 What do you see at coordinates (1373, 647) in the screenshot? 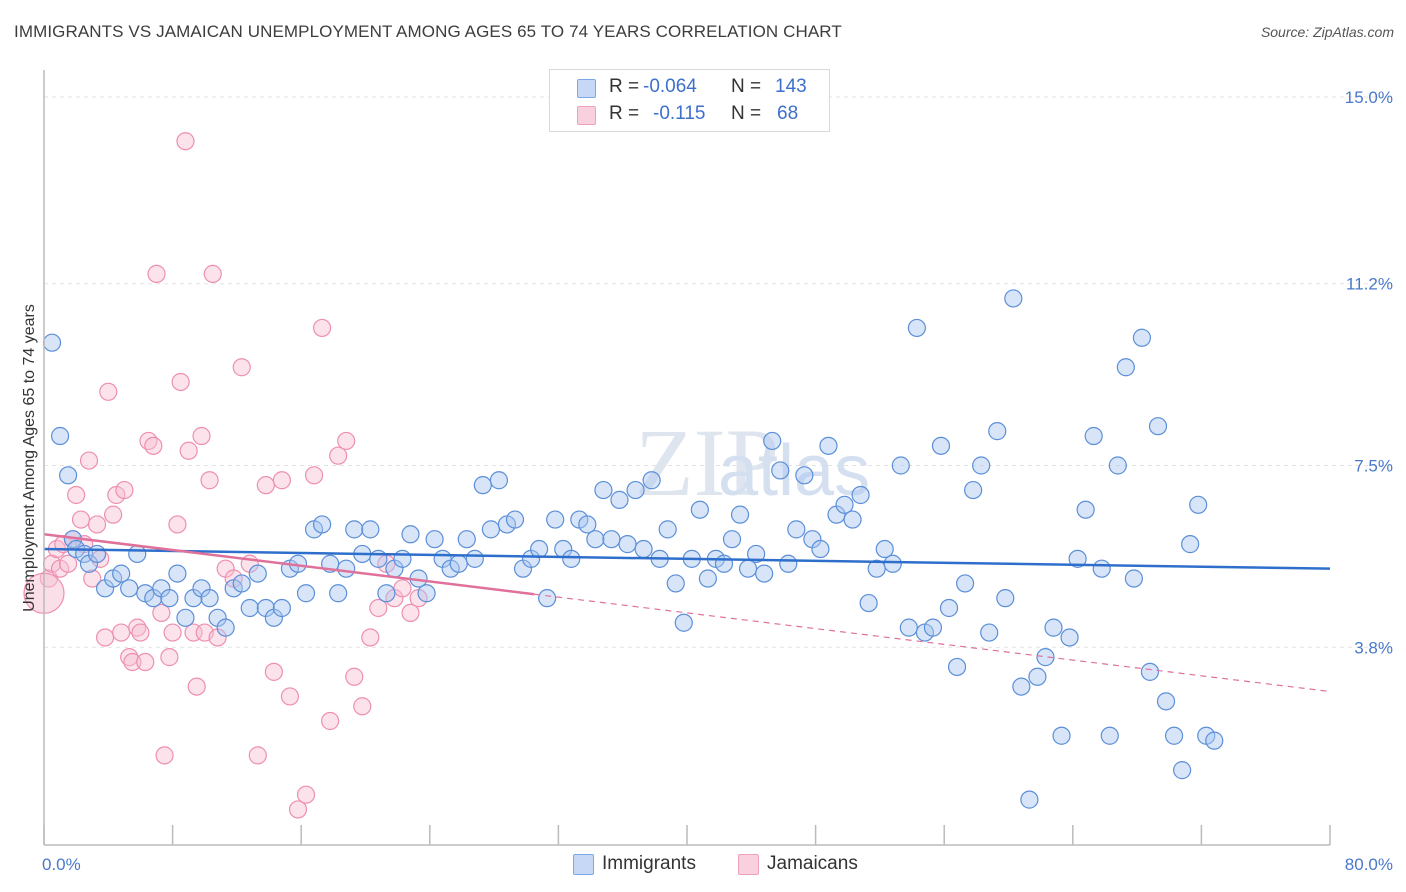
I see `y-tick-label: 3.8%` at bounding box center [1373, 647].